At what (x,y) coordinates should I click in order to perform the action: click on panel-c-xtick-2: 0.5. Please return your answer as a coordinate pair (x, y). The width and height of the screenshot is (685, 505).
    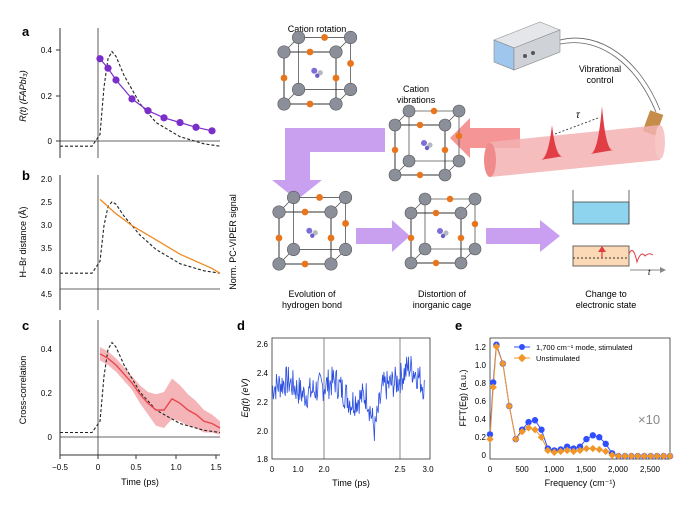
    Looking at the image, I should click on (136, 467).